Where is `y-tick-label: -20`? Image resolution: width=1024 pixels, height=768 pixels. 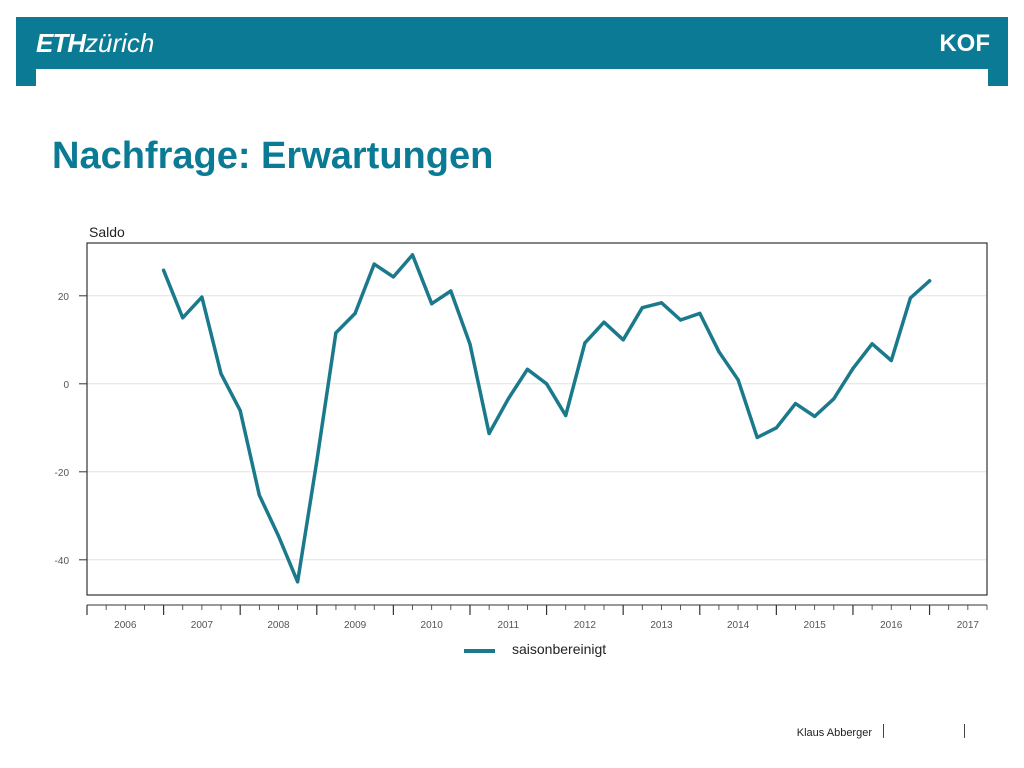 y-tick-label: -20 is located at coordinates (62, 473).